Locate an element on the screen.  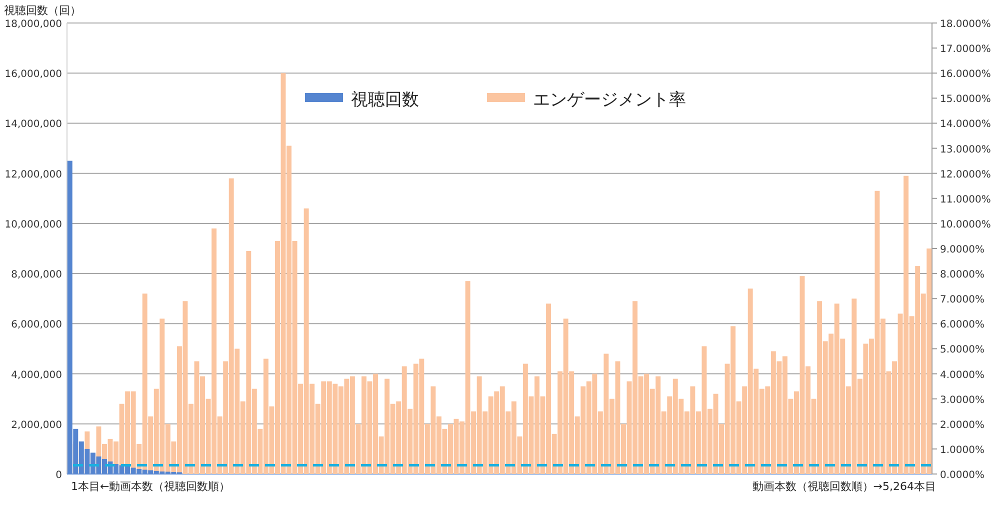
y-tick-label: 14,000,000 is located at coordinates (33, 124).